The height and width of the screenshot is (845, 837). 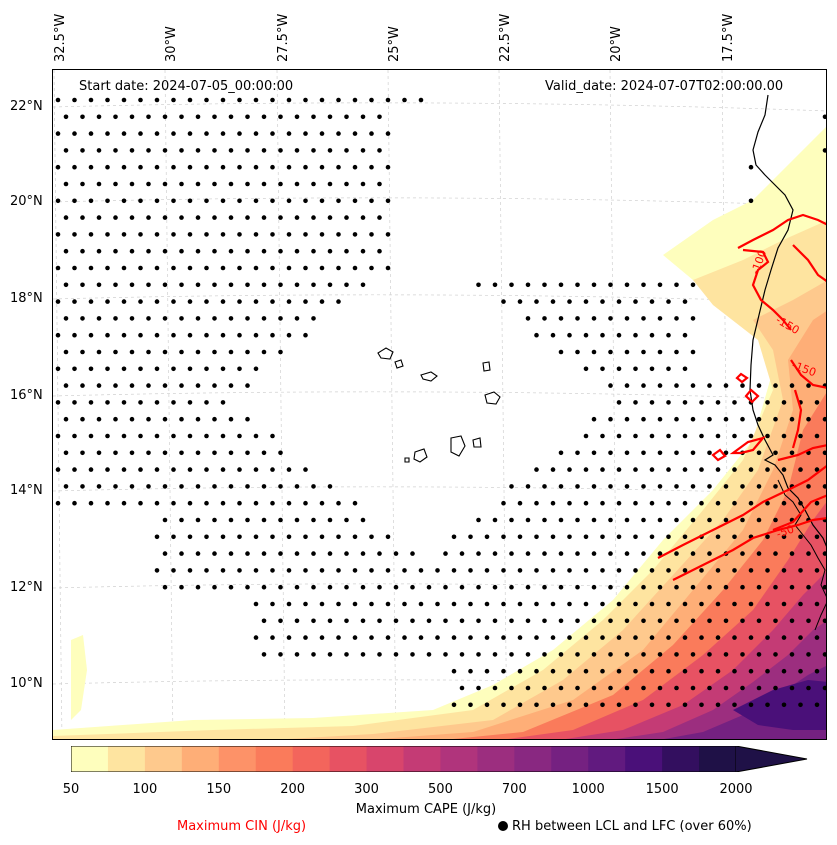 What do you see at coordinates (503, 826) in the screenshot?
I see `rh-dot-icon` at bounding box center [503, 826].